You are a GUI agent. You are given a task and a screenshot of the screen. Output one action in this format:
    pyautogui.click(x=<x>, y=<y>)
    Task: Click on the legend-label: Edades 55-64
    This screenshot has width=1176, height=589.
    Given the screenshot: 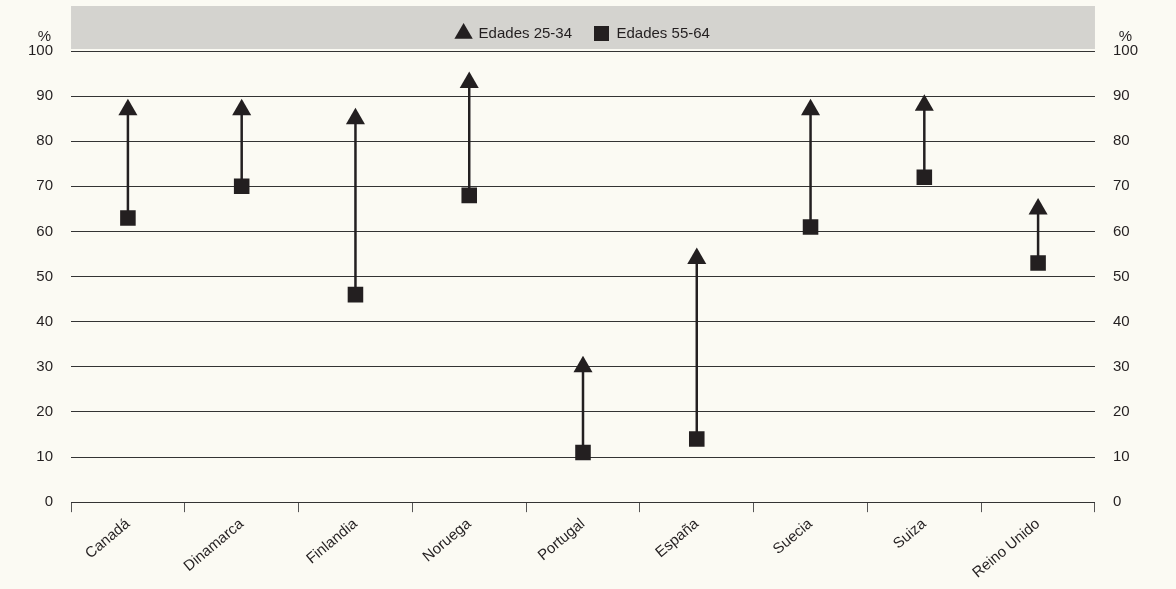 What is the action you would take?
    pyautogui.click(x=663, y=32)
    